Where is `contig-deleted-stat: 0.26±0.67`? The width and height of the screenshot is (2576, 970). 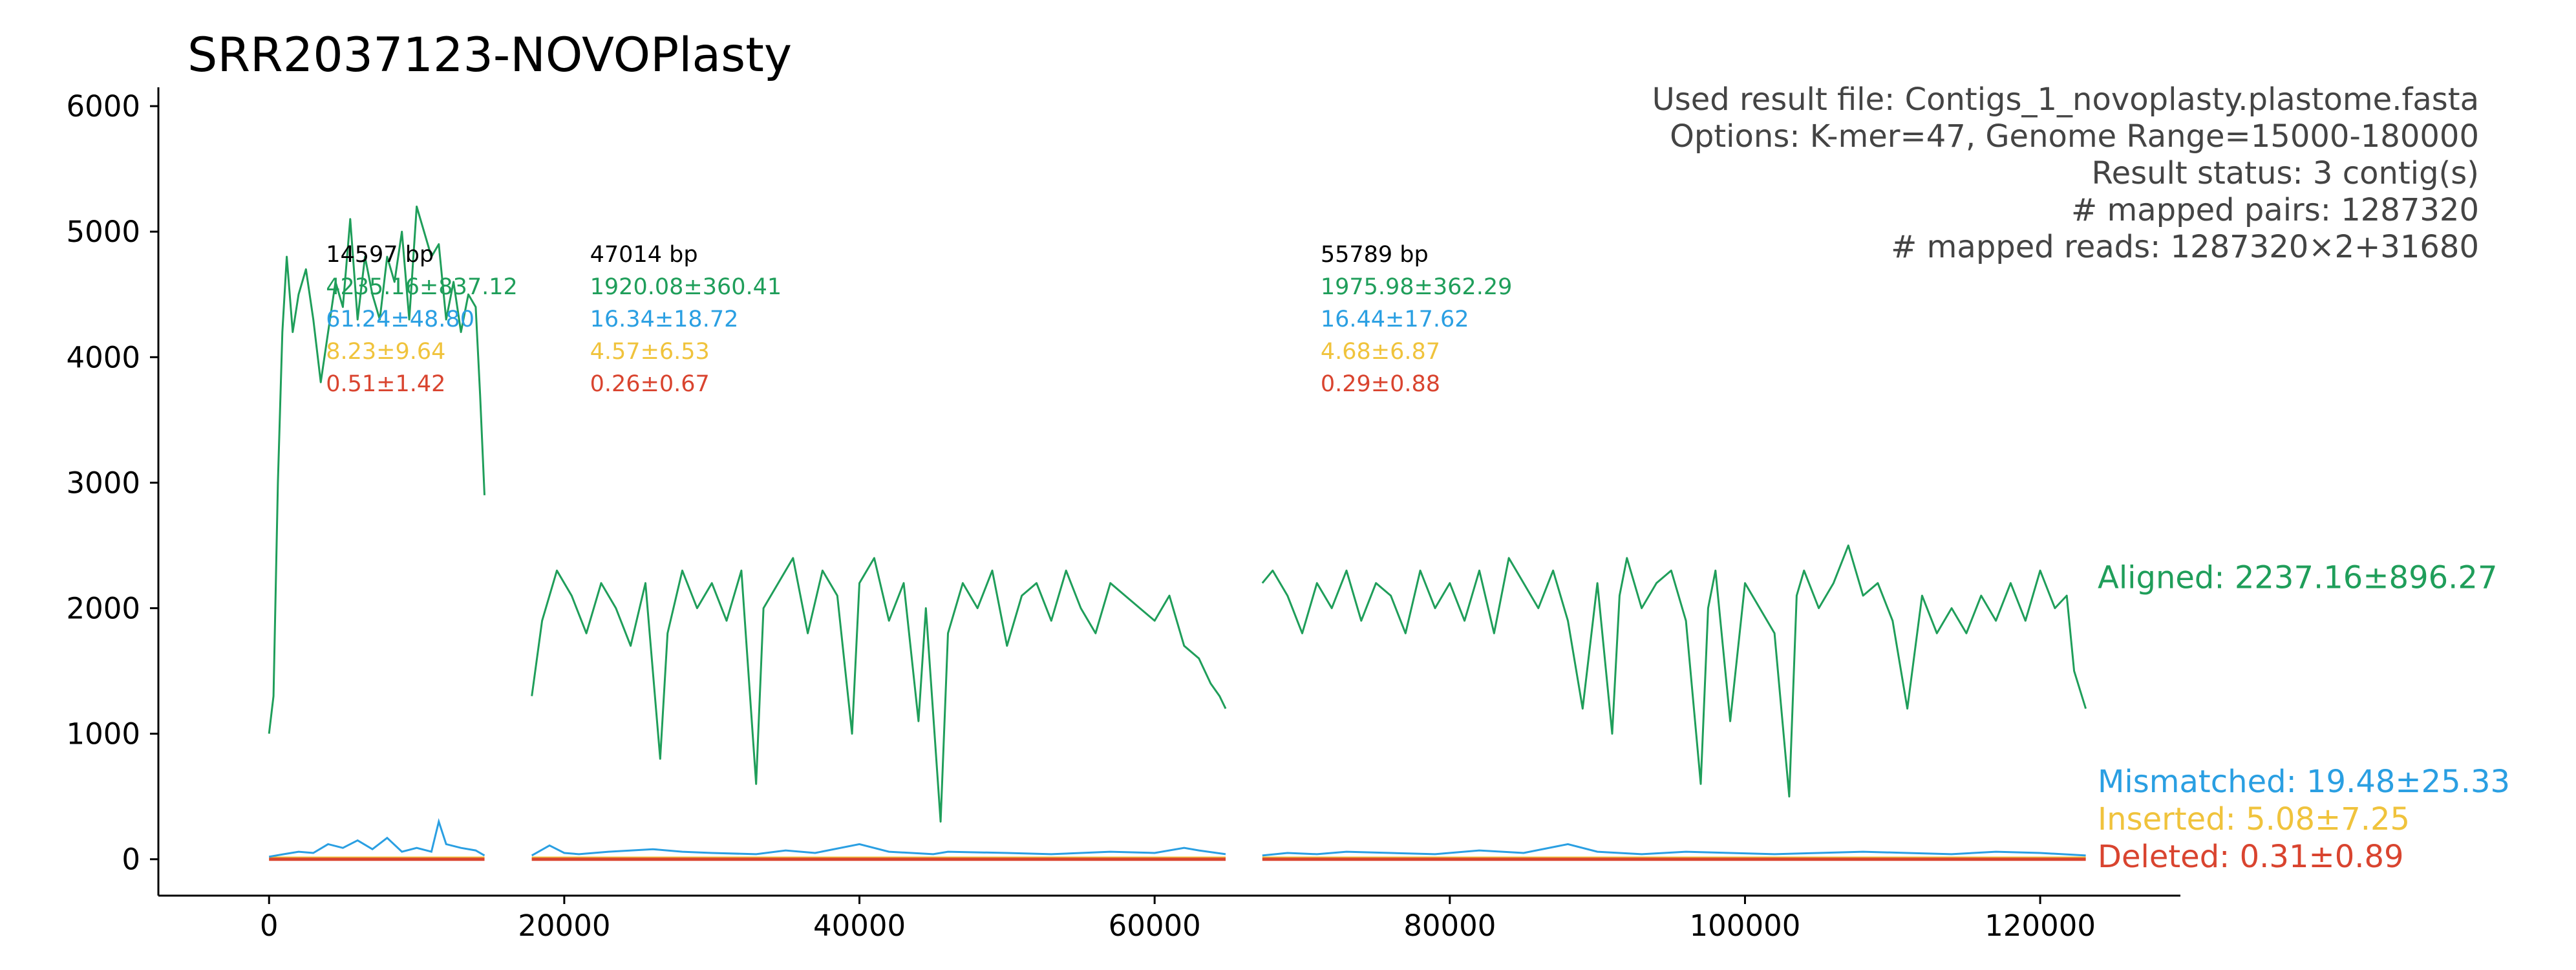
contig-deleted-stat: 0.26±0.67 is located at coordinates (650, 384).